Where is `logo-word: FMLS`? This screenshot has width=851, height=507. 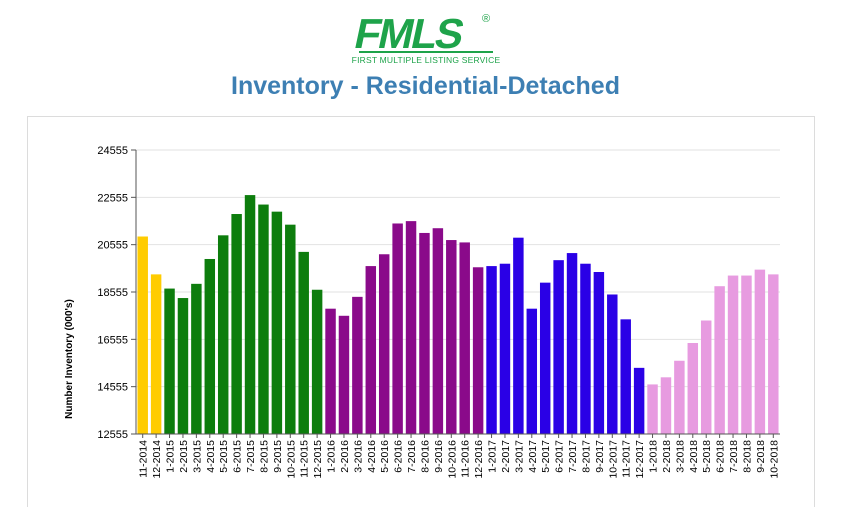
logo-word: FMLS is located at coordinates (408, 33).